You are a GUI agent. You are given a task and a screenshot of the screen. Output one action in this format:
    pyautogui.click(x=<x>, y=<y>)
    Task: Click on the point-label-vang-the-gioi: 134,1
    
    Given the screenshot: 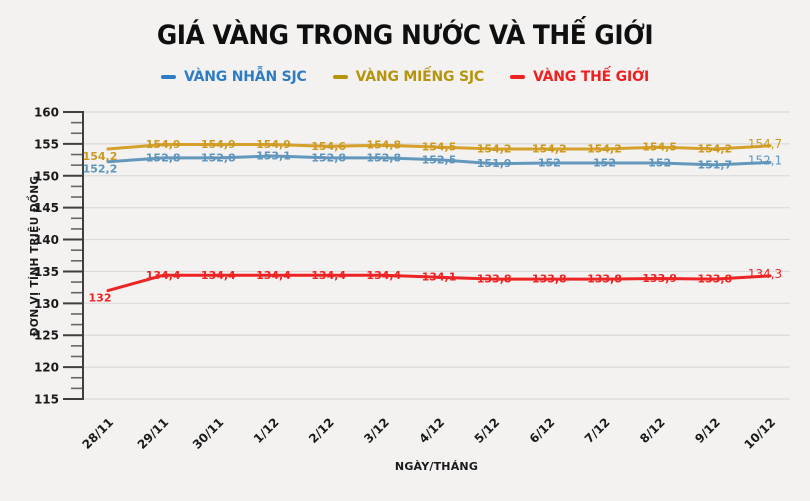 What is the action you would take?
    pyautogui.click(x=439, y=277)
    